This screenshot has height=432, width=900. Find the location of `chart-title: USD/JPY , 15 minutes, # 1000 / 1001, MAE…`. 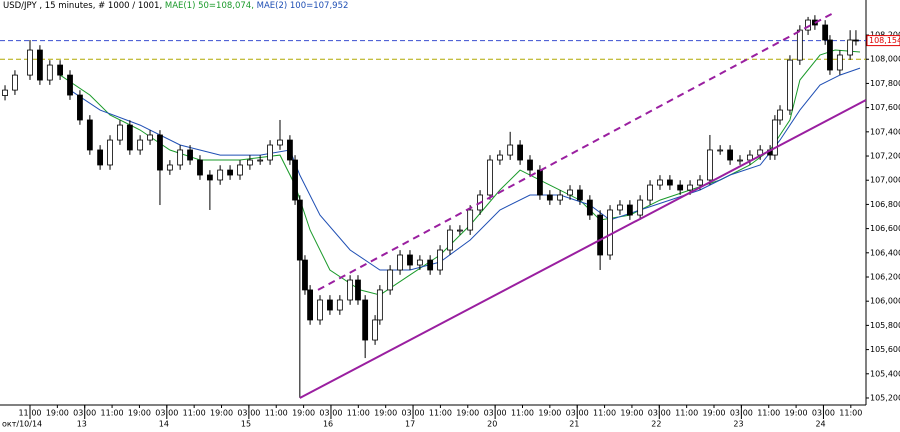

chart-title: USD/JPY , 15 minutes, # 1000 / 1001, MAE… is located at coordinates (175, 6).